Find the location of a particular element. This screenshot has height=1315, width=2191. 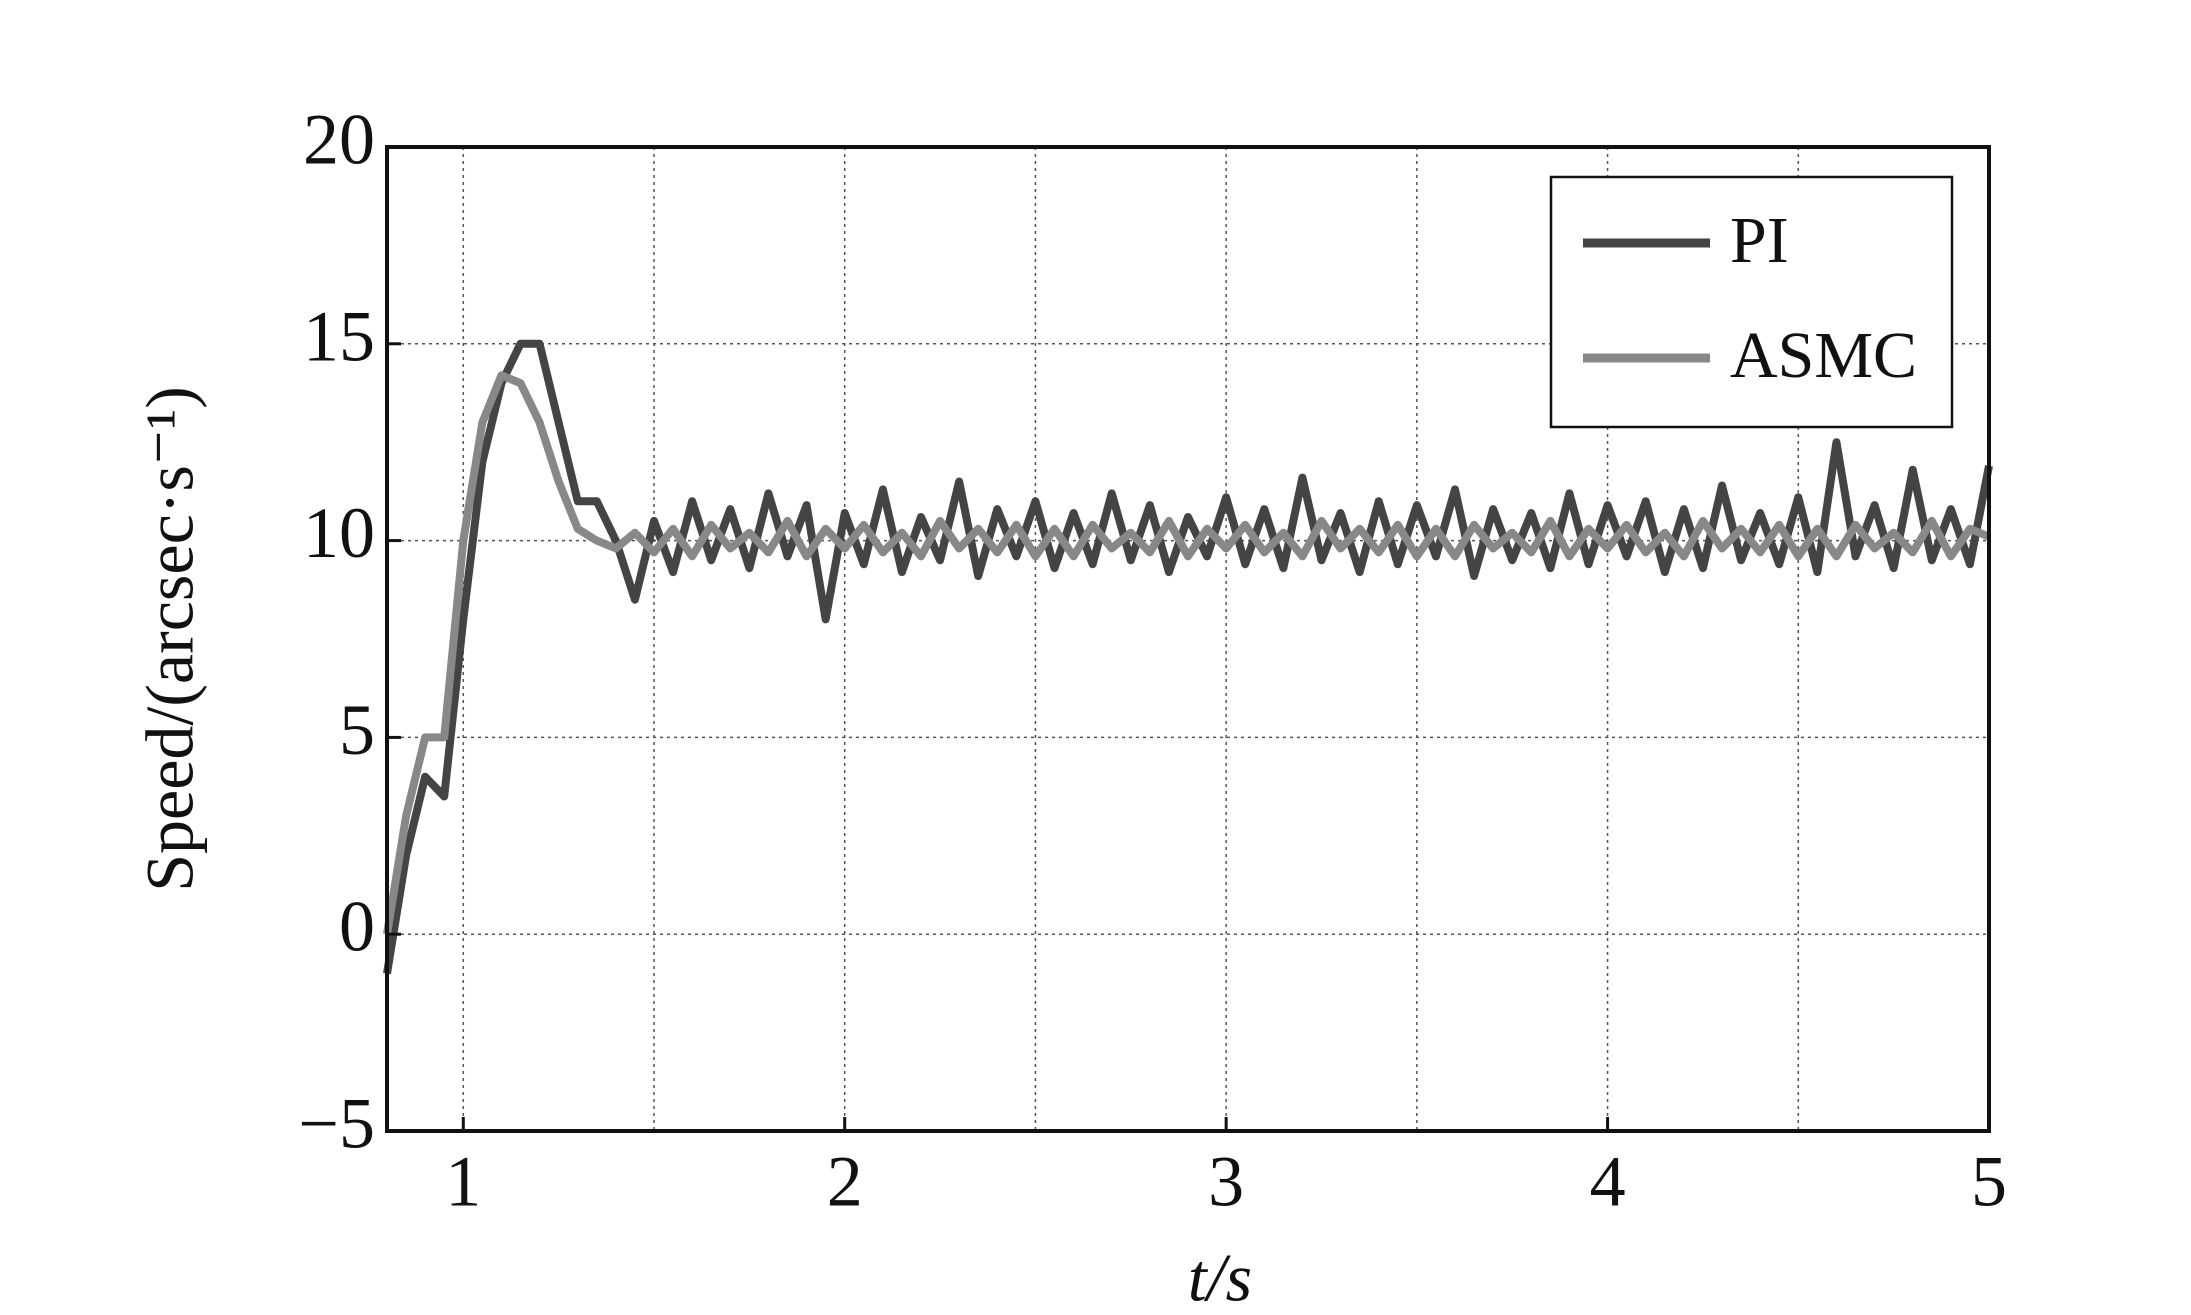

y-tick-label: 5 is located at coordinates (357, 730).